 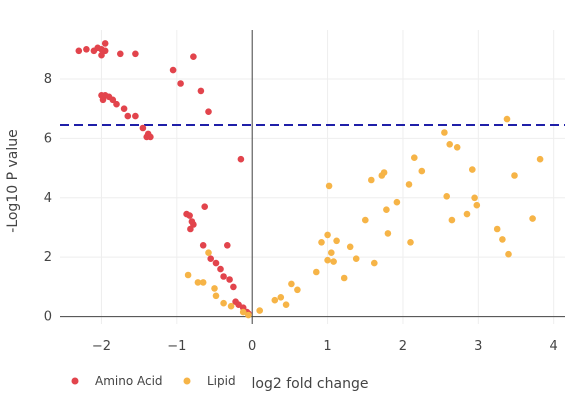 What do you see at coordinates (327, 346) in the screenshot?
I see `x-tick-label: 1` at bounding box center [327, 346].